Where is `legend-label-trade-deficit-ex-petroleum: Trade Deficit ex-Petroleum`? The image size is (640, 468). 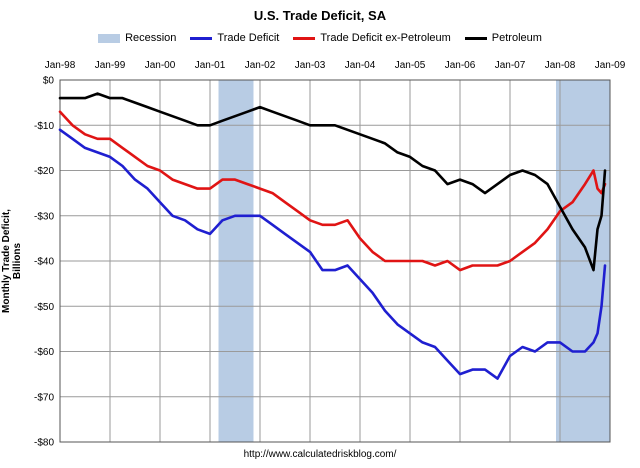
legend-label-trade-deficit-ex-petroleum: Trade Deficit ex-Petroleum is located at coordinates (385, 38).